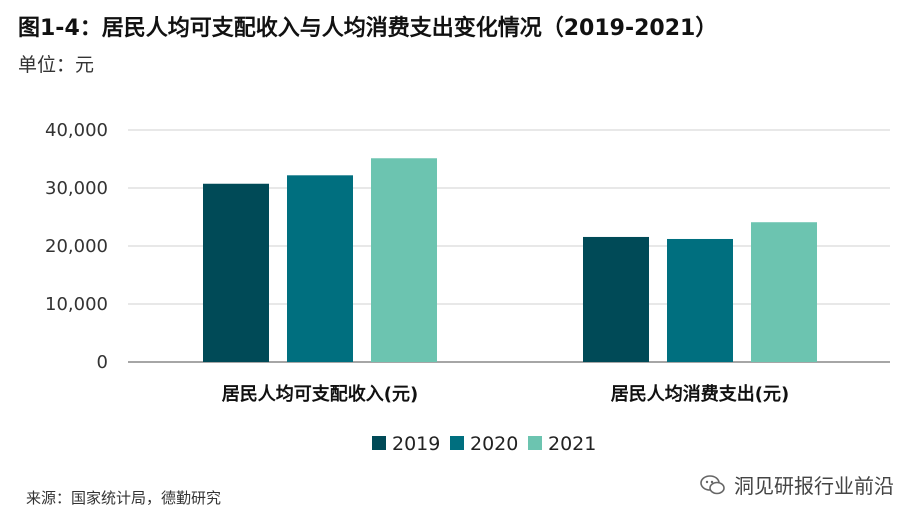  What do you see at coordinates (76, 130) in the screenshot?
I see `y-tick-label: 40,000` at bounding box center [76, 130].